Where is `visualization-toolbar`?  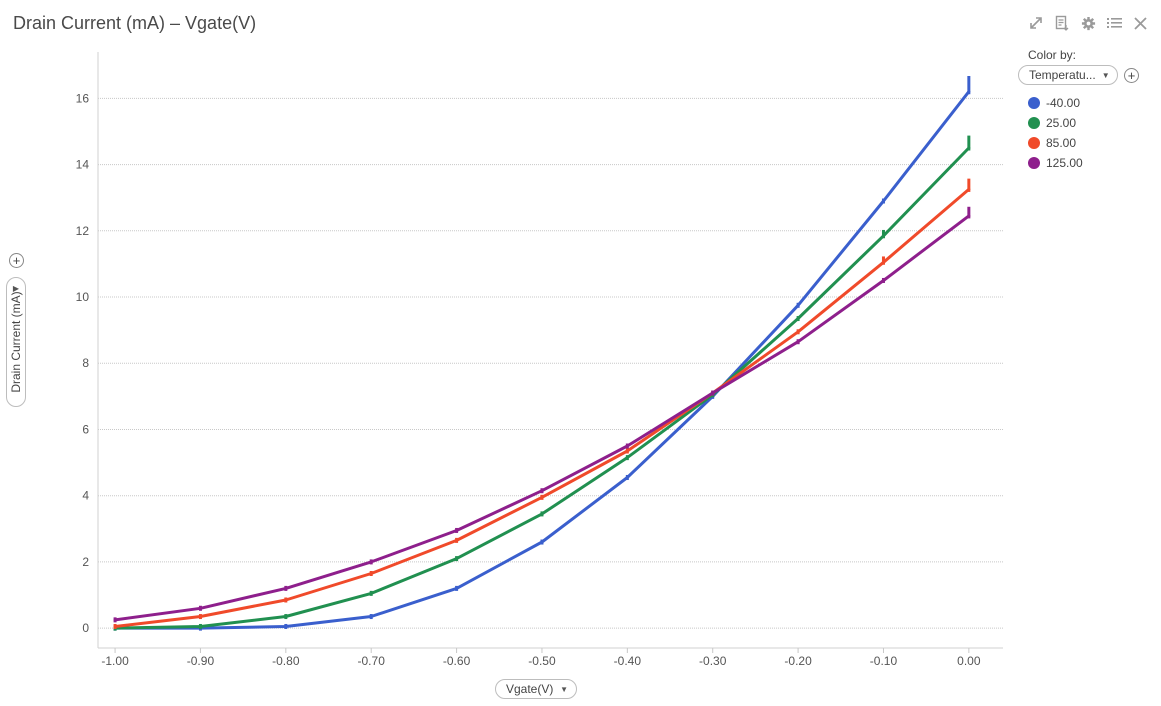 visualization-toolbar is located at coordinates (1088, 23).